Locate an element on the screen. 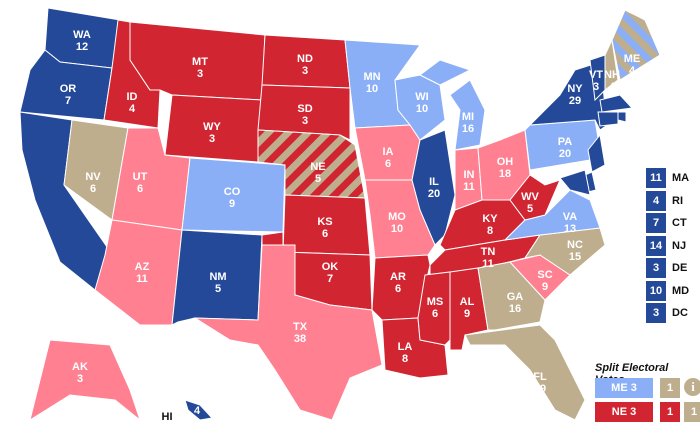 Image resolution: width=700 pixels, height=434 pixels. state-label: AR is located at coordinates (398, 277).